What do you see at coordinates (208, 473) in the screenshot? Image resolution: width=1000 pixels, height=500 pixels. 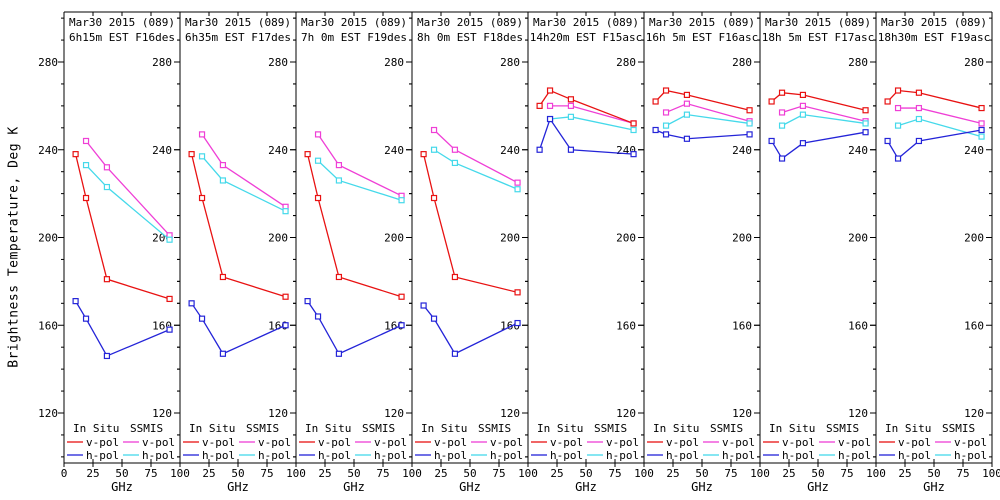 I see `x-tick-label: 25` at bounding box center [208, 473].